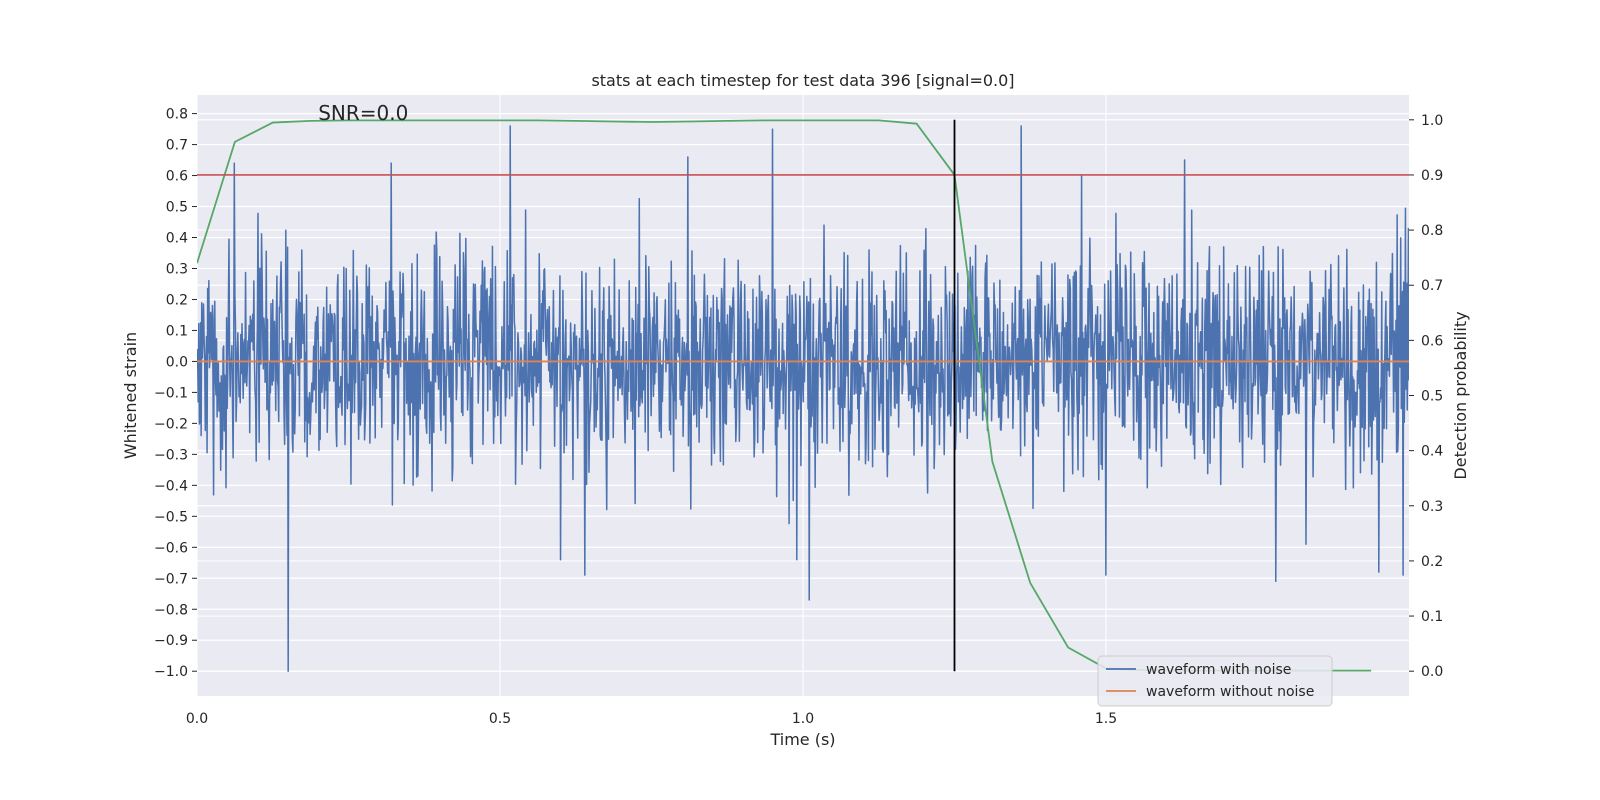 The image size is (1600, 800). I want to click on y-tick-label: −0.3, so click(171, 455).